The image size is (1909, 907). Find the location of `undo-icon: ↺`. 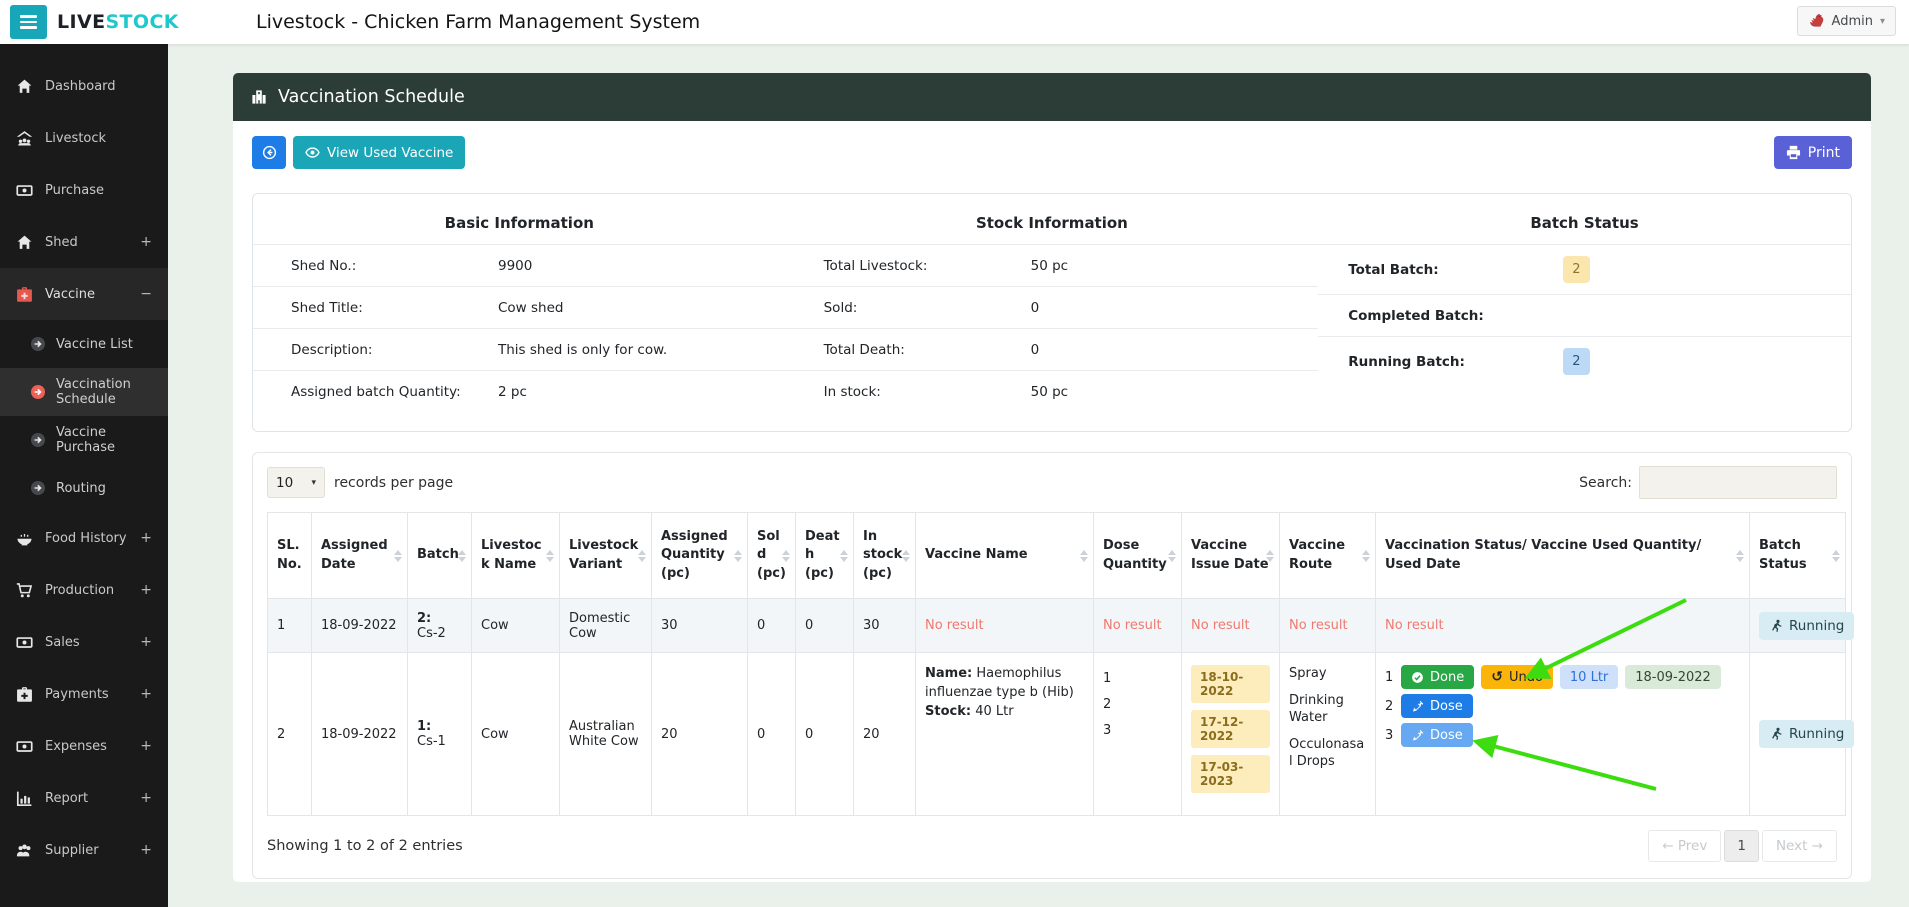

undo-icon: ↺ is located at coordinates (1497, 677).